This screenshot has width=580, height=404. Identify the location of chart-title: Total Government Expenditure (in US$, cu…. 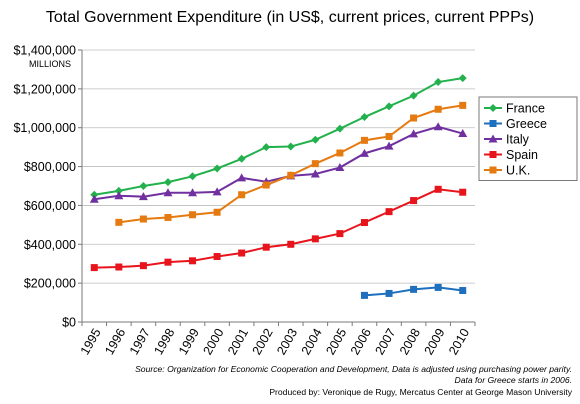
(290, 17).